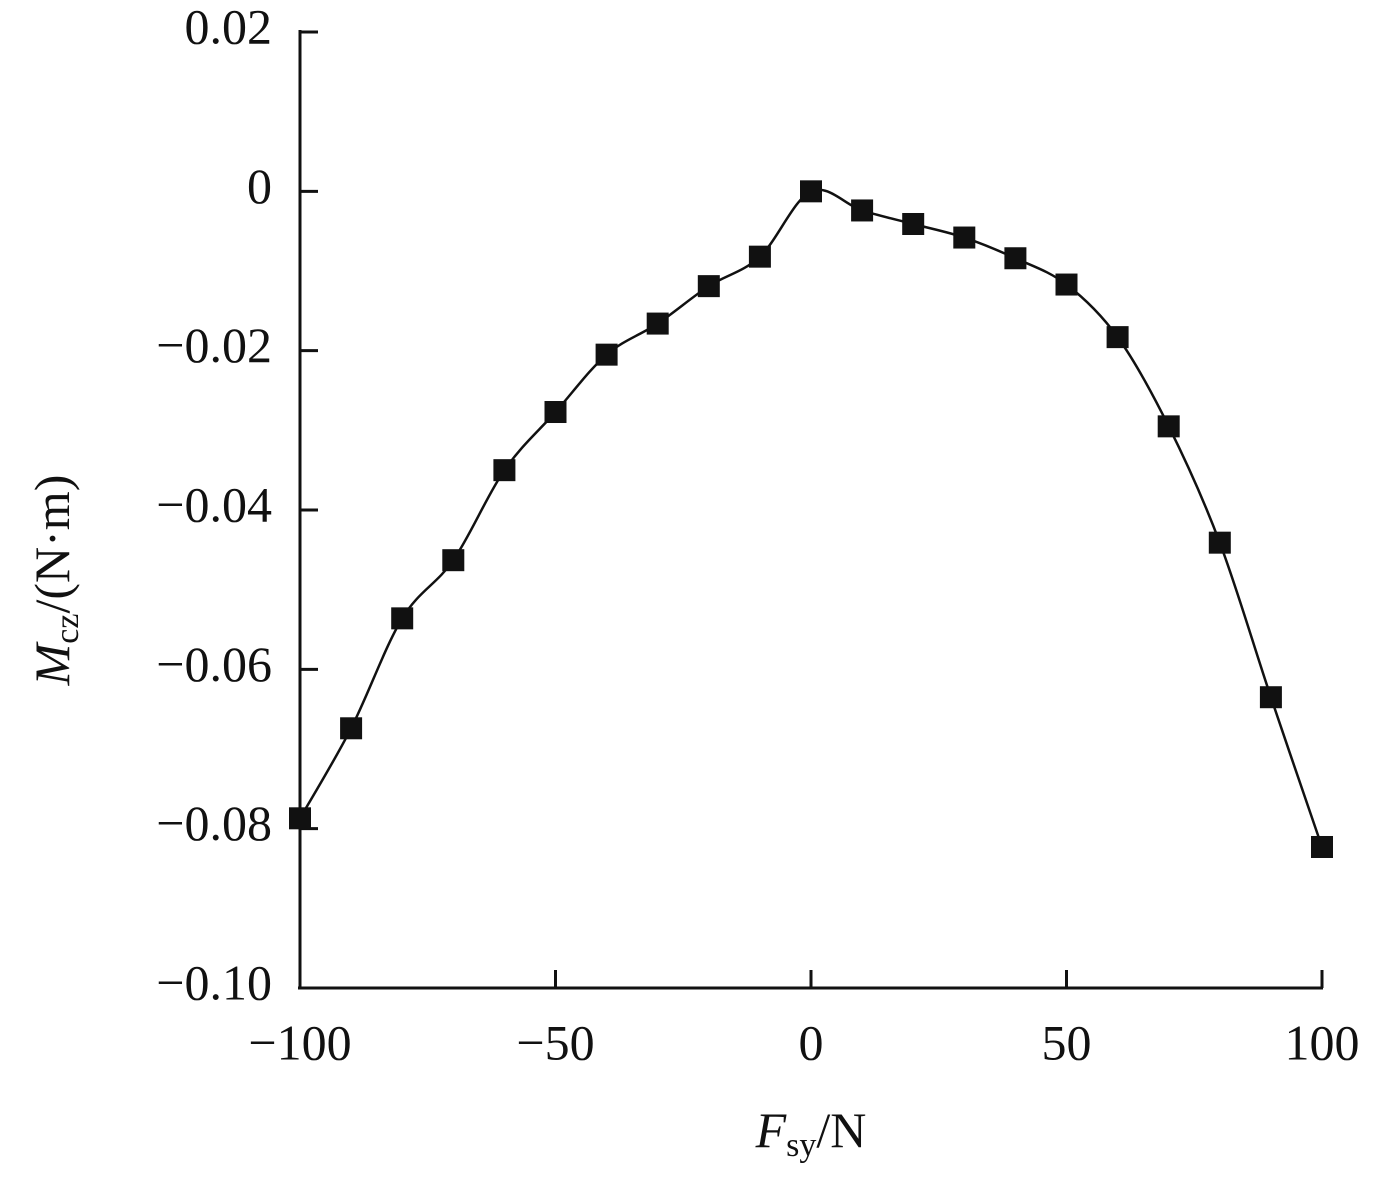  Describe the element at coordinates (214, 823) in the screenshot. I see `y-tick-label: −0.08` at that location.